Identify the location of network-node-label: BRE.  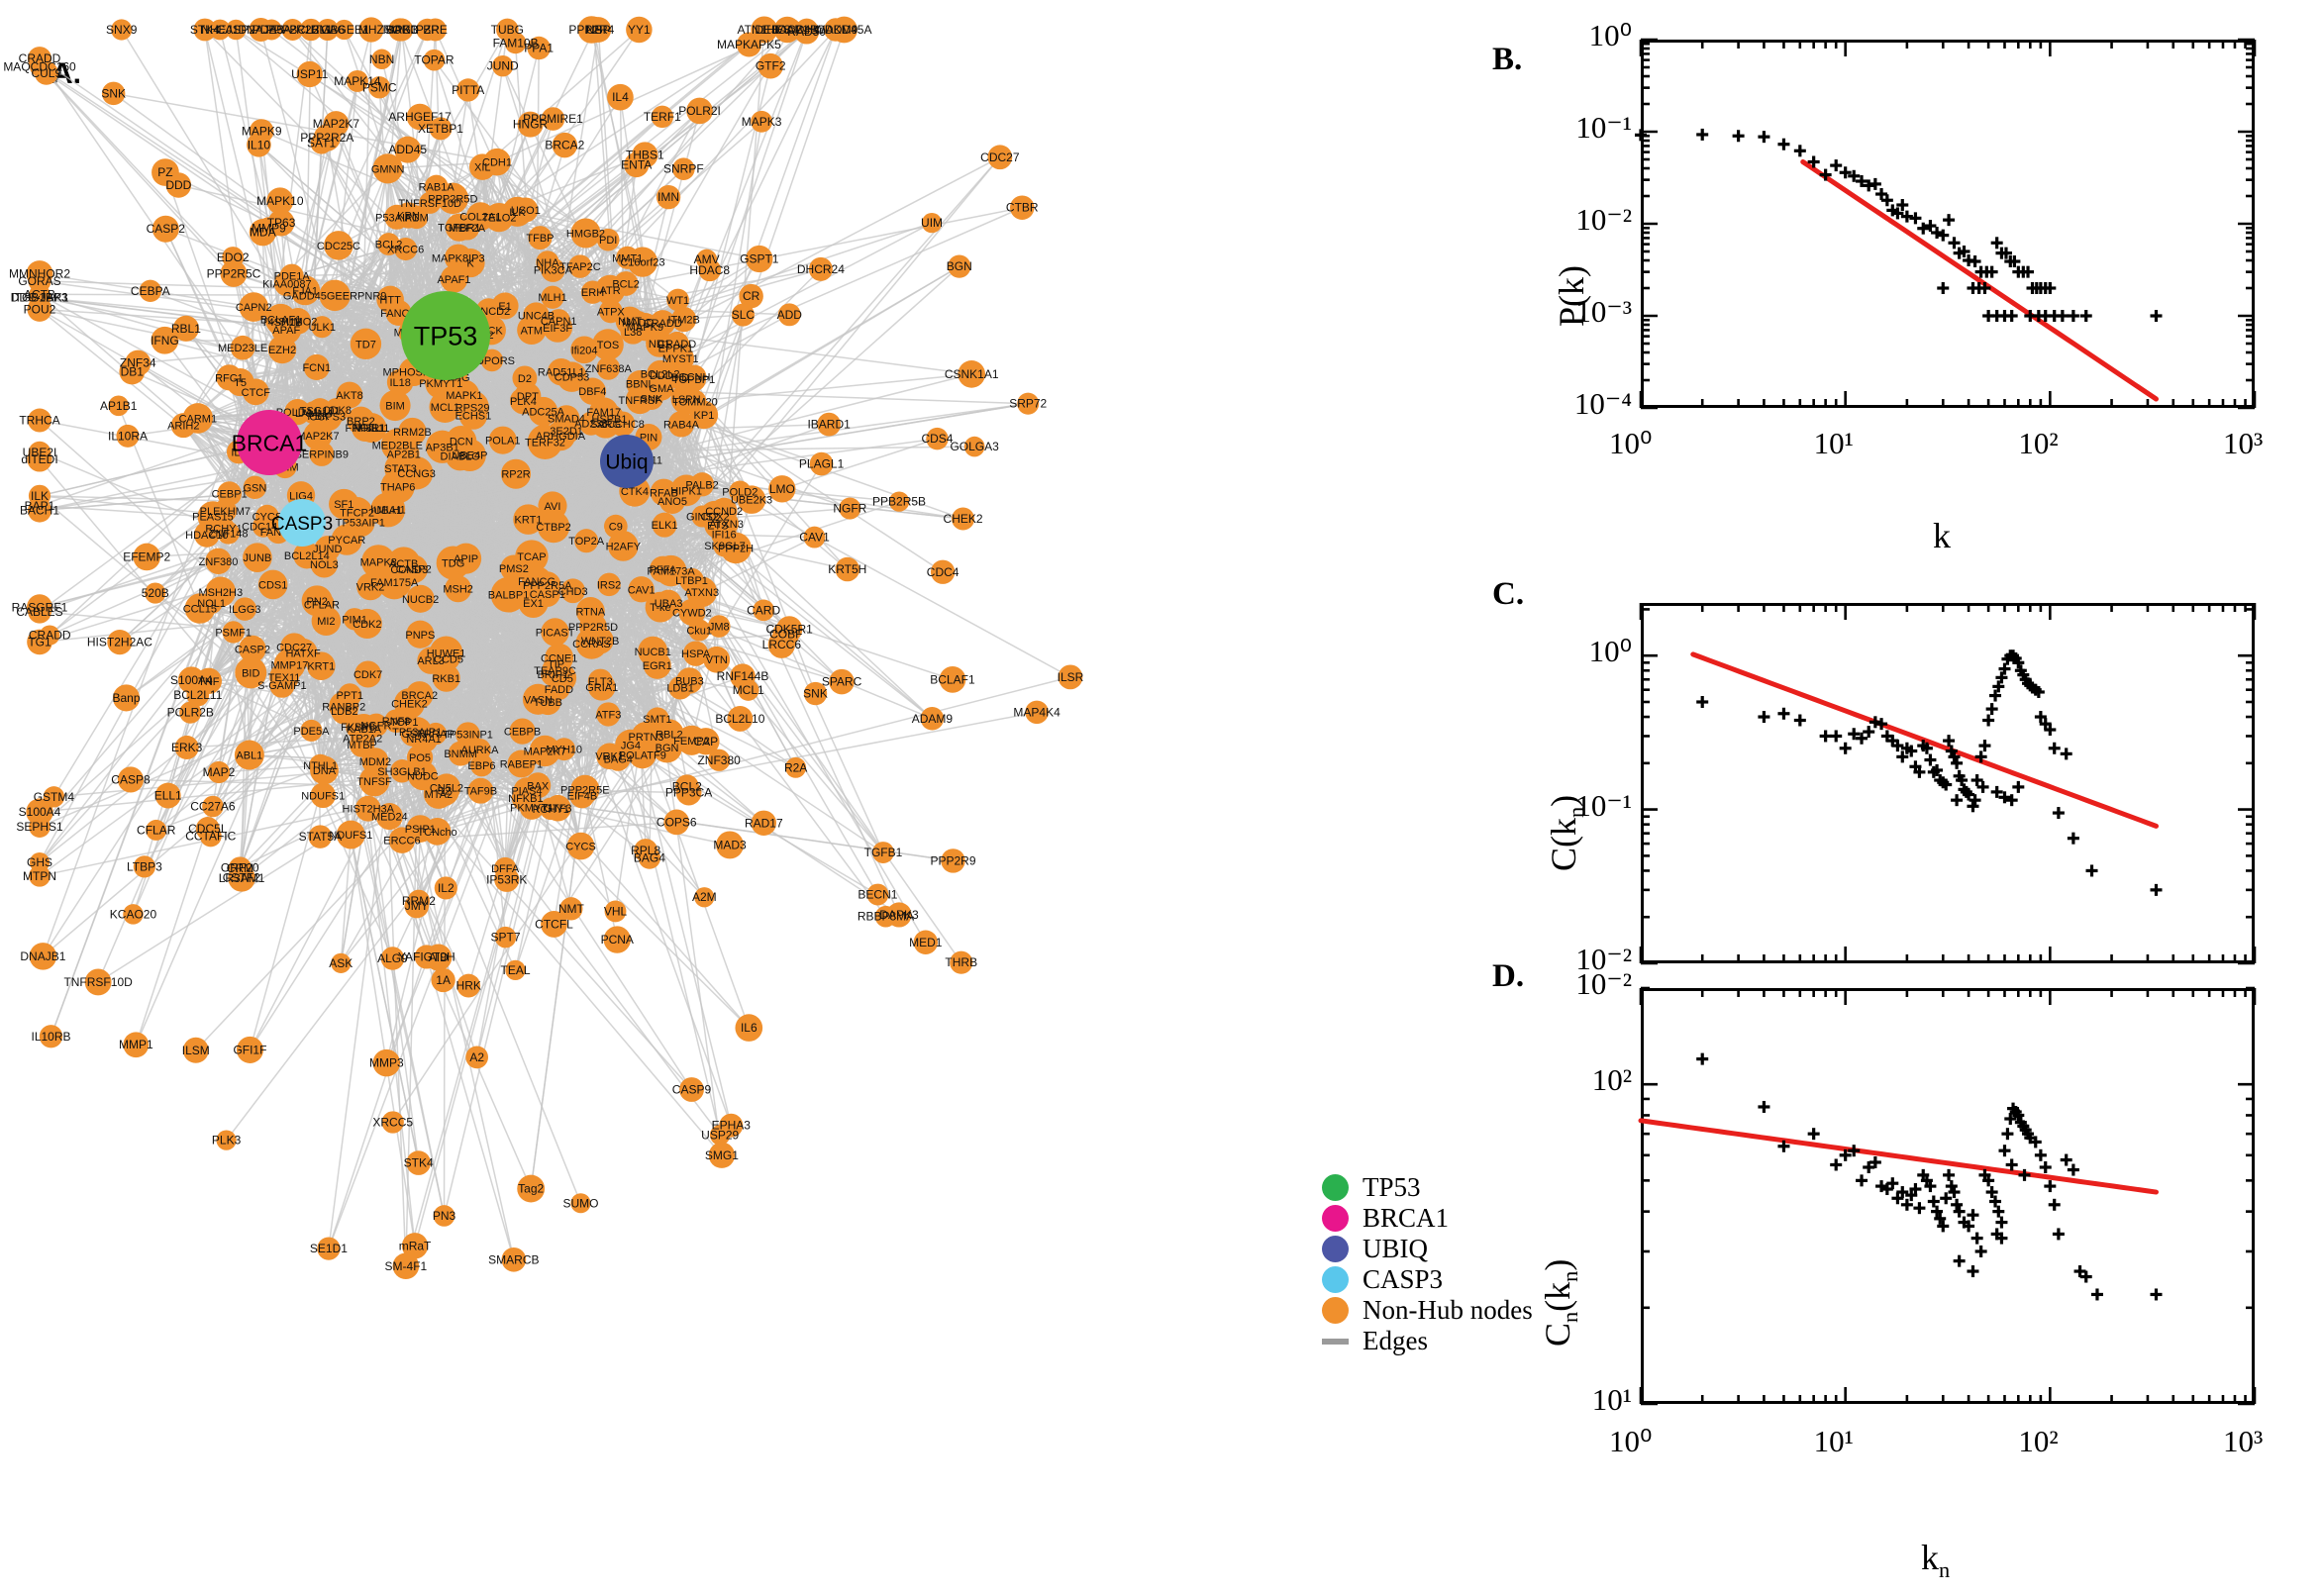
(436, 30).